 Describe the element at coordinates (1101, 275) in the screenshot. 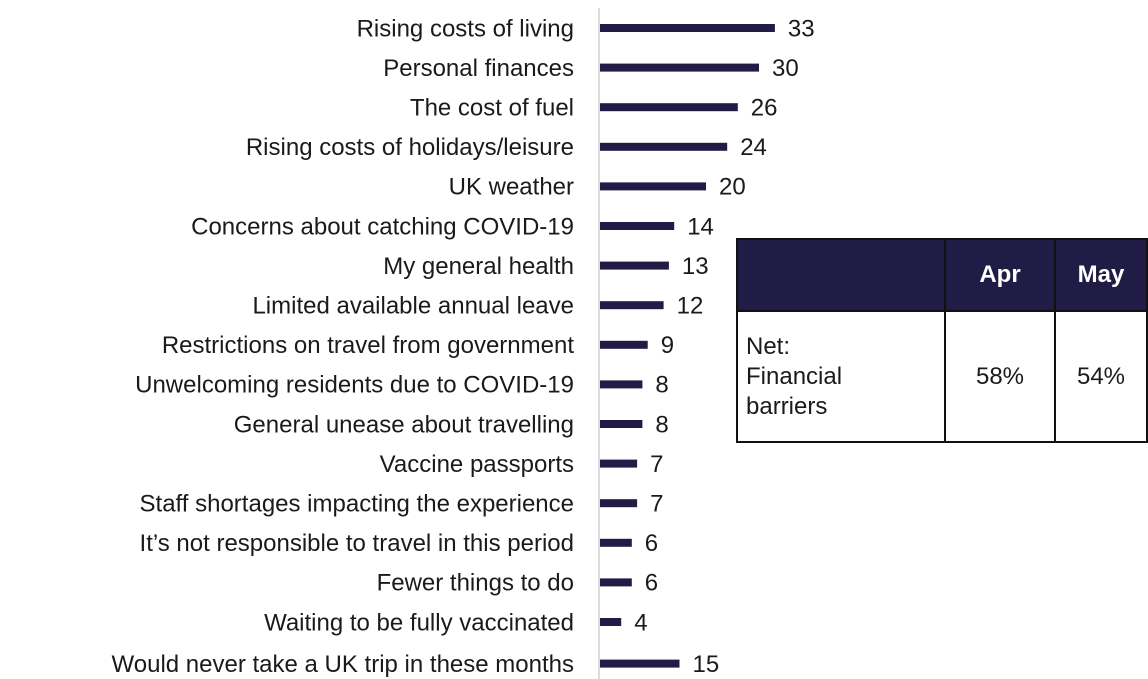

I see `column-header: May` at that location.